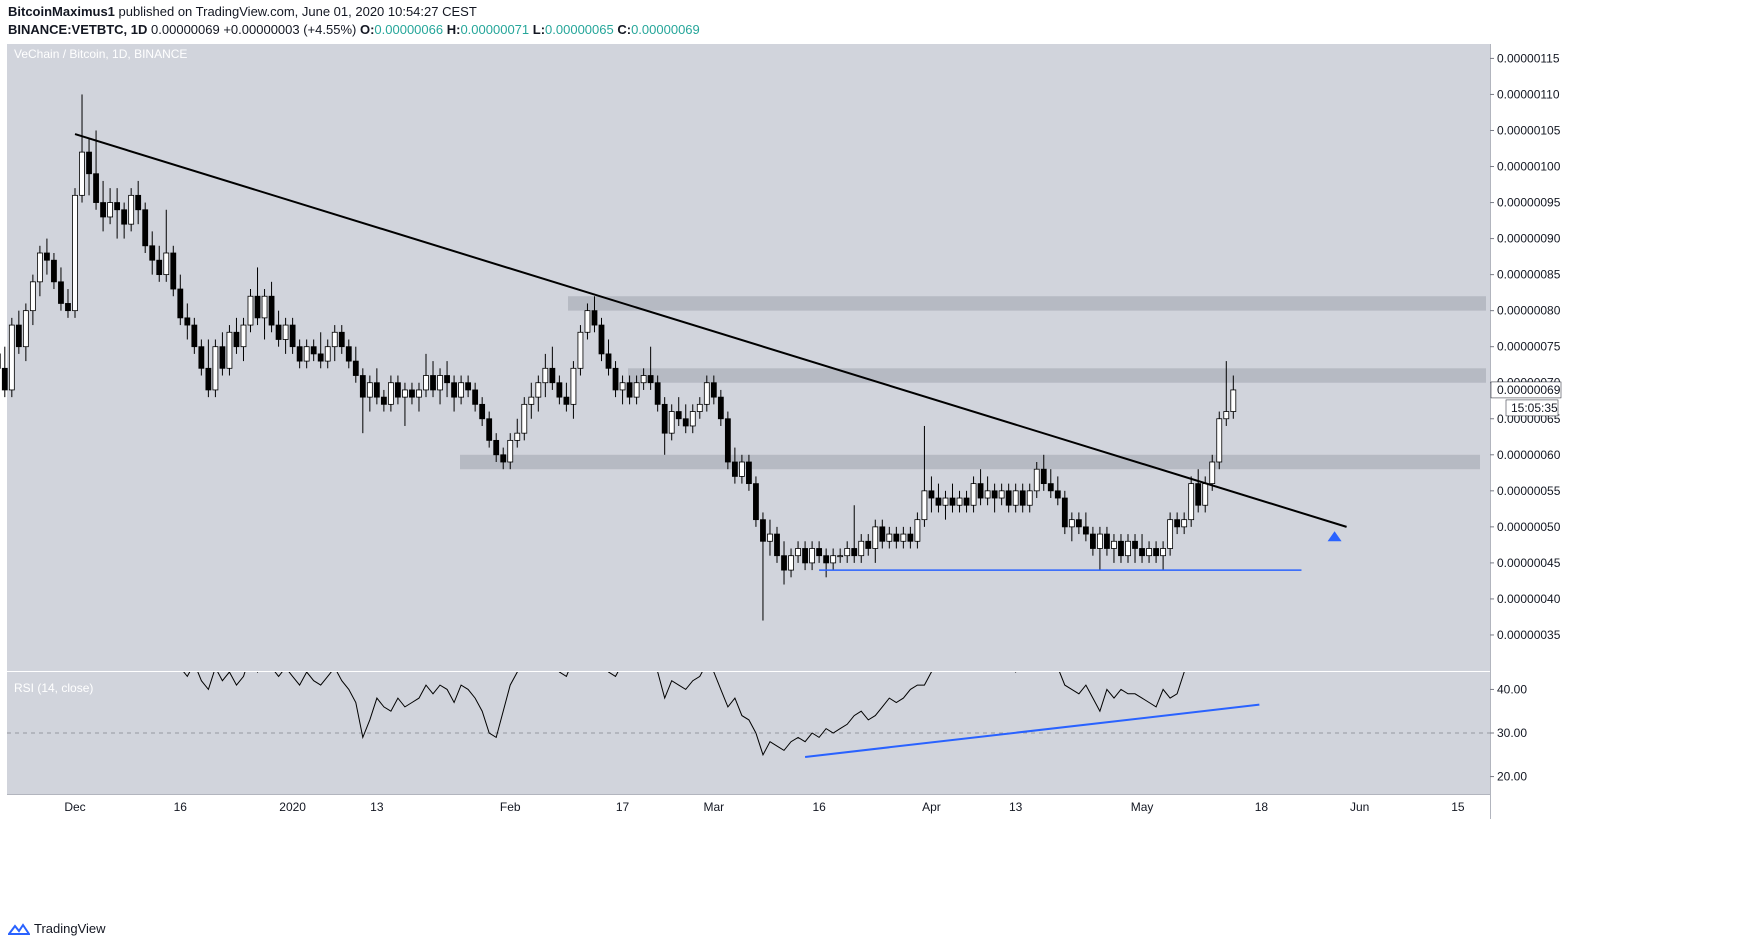 Image resolution: width=1745 pixels, height=948 pixels. What do you see at coordinates (1512, 733) in the screenshot?
I see `rsi-tick-label: 30.00` at bounding box center [1512, 733].